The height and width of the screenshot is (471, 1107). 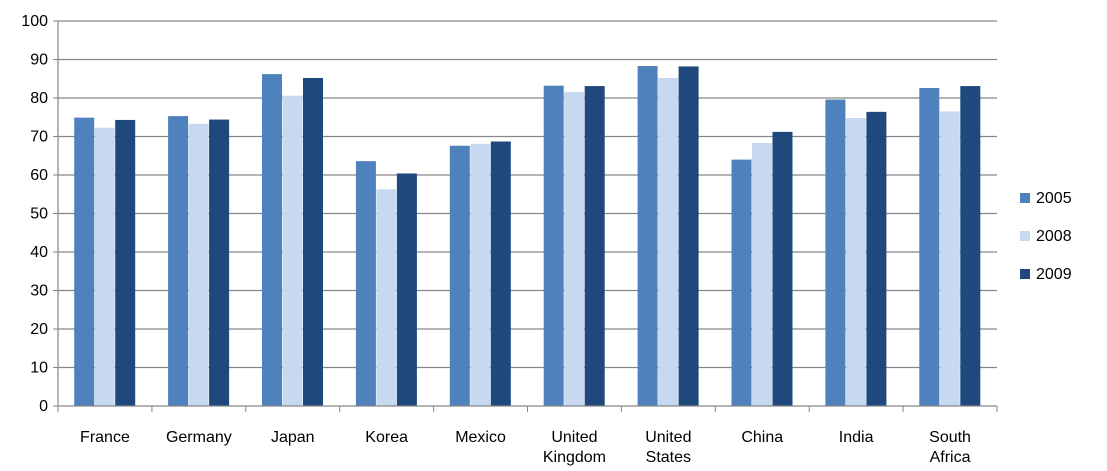 I want to click on legend-swatch-2005, so click(x=1025, y=198).